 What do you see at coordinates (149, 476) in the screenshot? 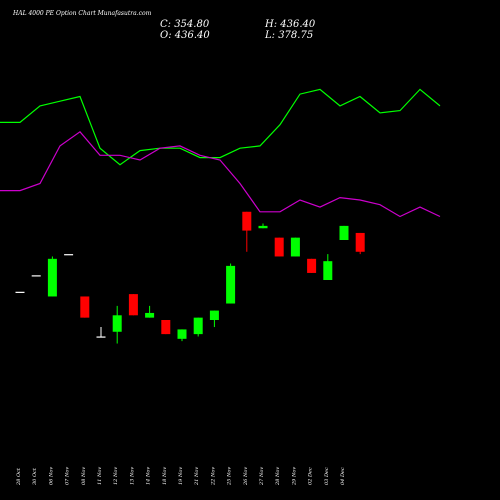
I see `x-tick-label: 14 Nov` at bounding box center [149, 476].